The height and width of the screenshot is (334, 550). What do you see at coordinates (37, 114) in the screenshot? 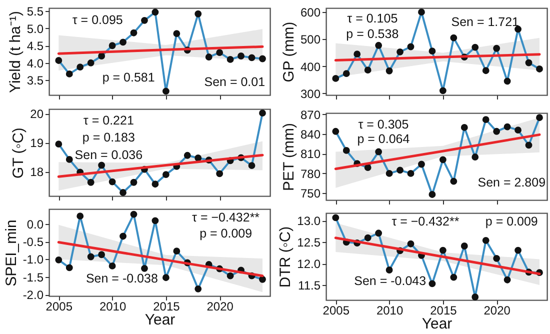
I see `y-tick-label: 20` at bounding box center [37, 114].